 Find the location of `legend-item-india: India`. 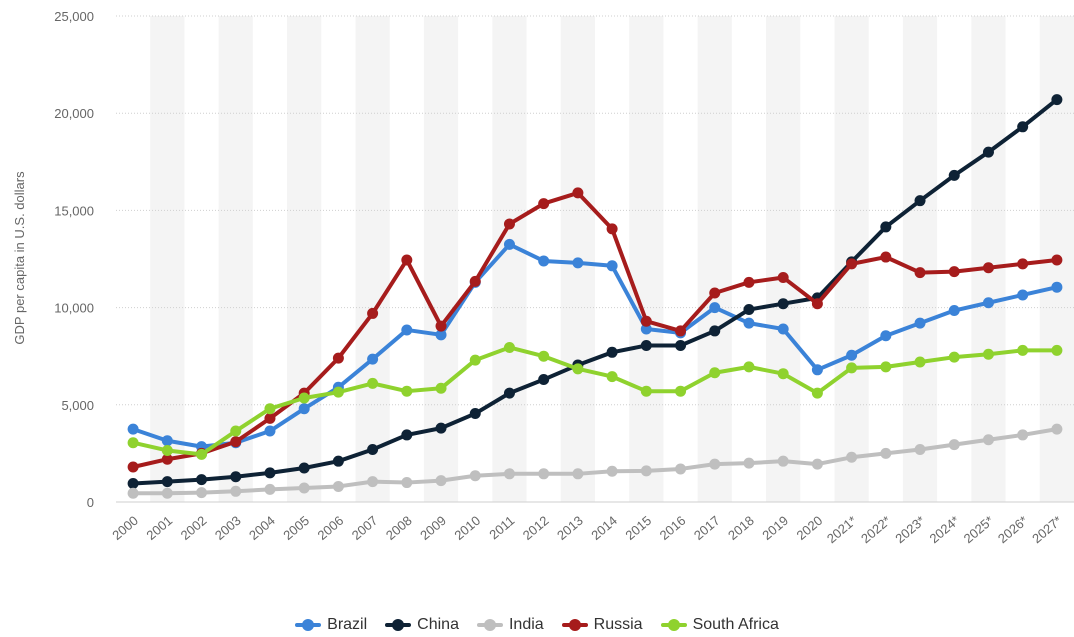

legend-item-india: India is located at coordinates (510, 625).